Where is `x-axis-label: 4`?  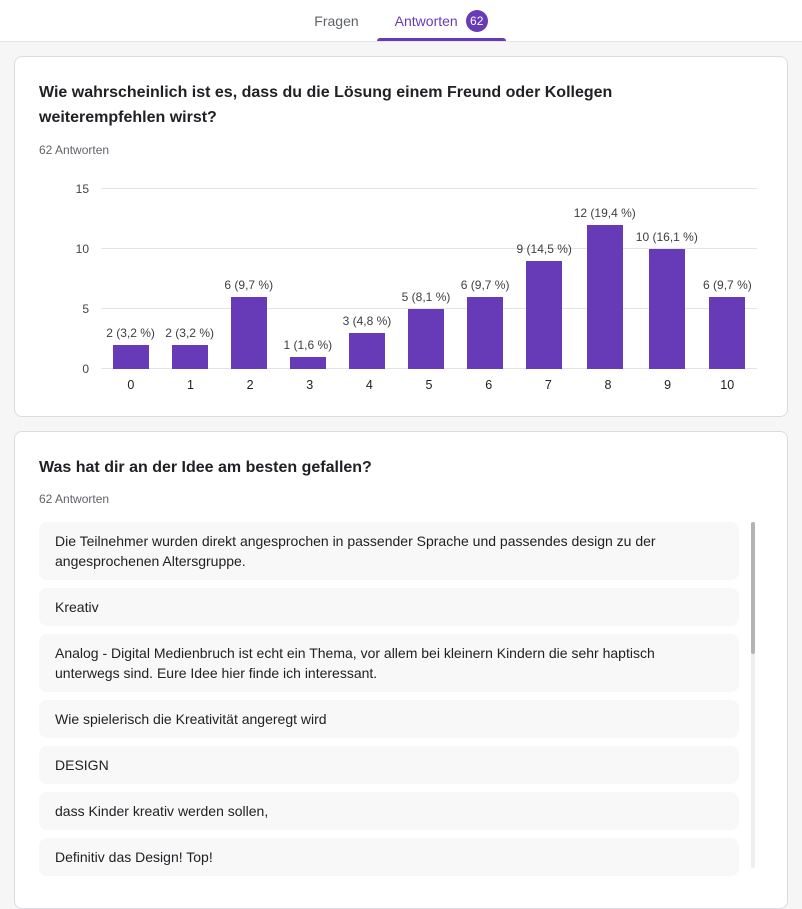
x-axis-label: 4 is located at coordinates (369, 384).